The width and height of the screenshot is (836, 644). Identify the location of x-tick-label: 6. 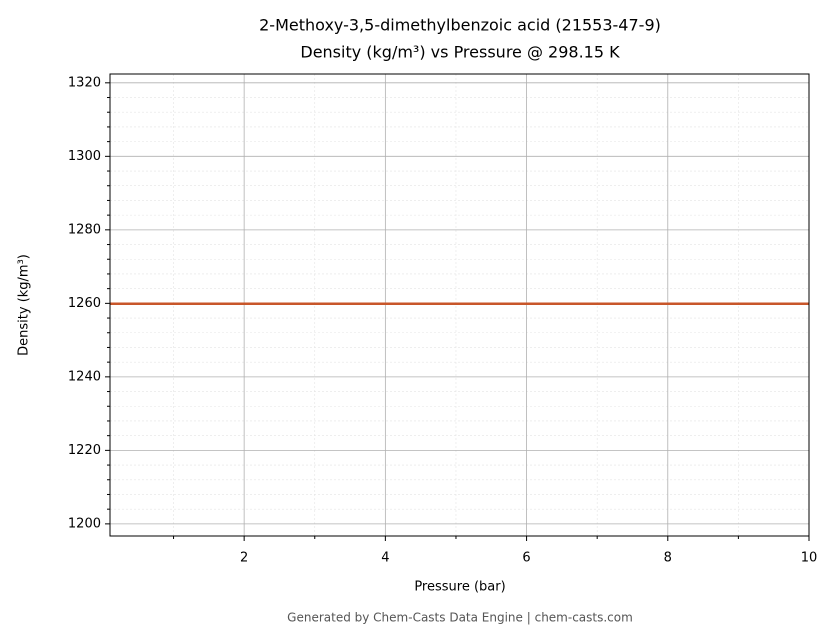
(526, 558).